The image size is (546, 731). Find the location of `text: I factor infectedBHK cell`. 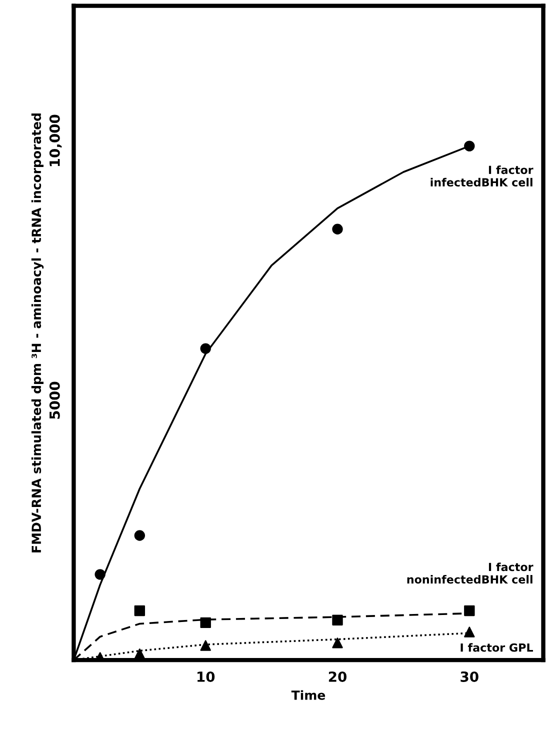

text: I factor infectedBHK cell is located at coordinates (482, 176).